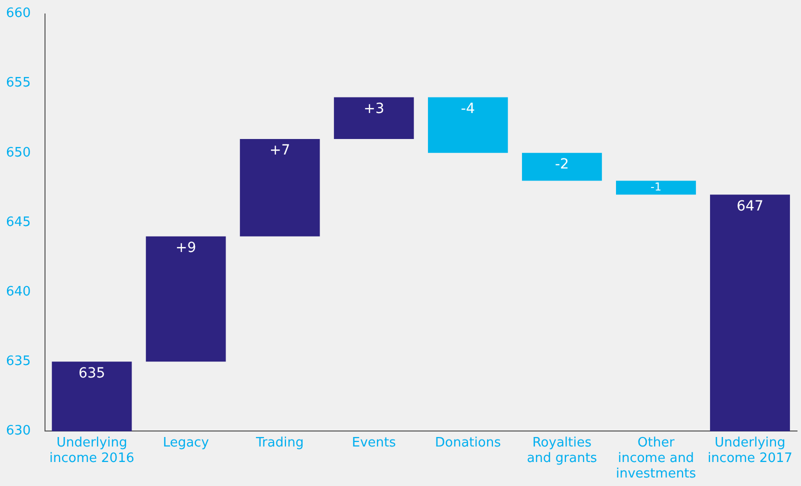 The height and width of the screenshot is (486, 801). Describe the element at coordinates (374, 108) in the screenshot. I see `data-label: +3` at that location.